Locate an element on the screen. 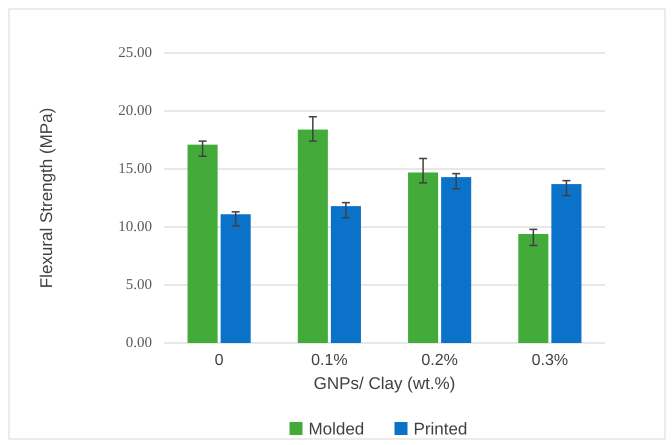 The height and width of the screenshot is (445, 672). y-axis-title: Flexural Strength (MPa) is located at coordinates (46, 198).